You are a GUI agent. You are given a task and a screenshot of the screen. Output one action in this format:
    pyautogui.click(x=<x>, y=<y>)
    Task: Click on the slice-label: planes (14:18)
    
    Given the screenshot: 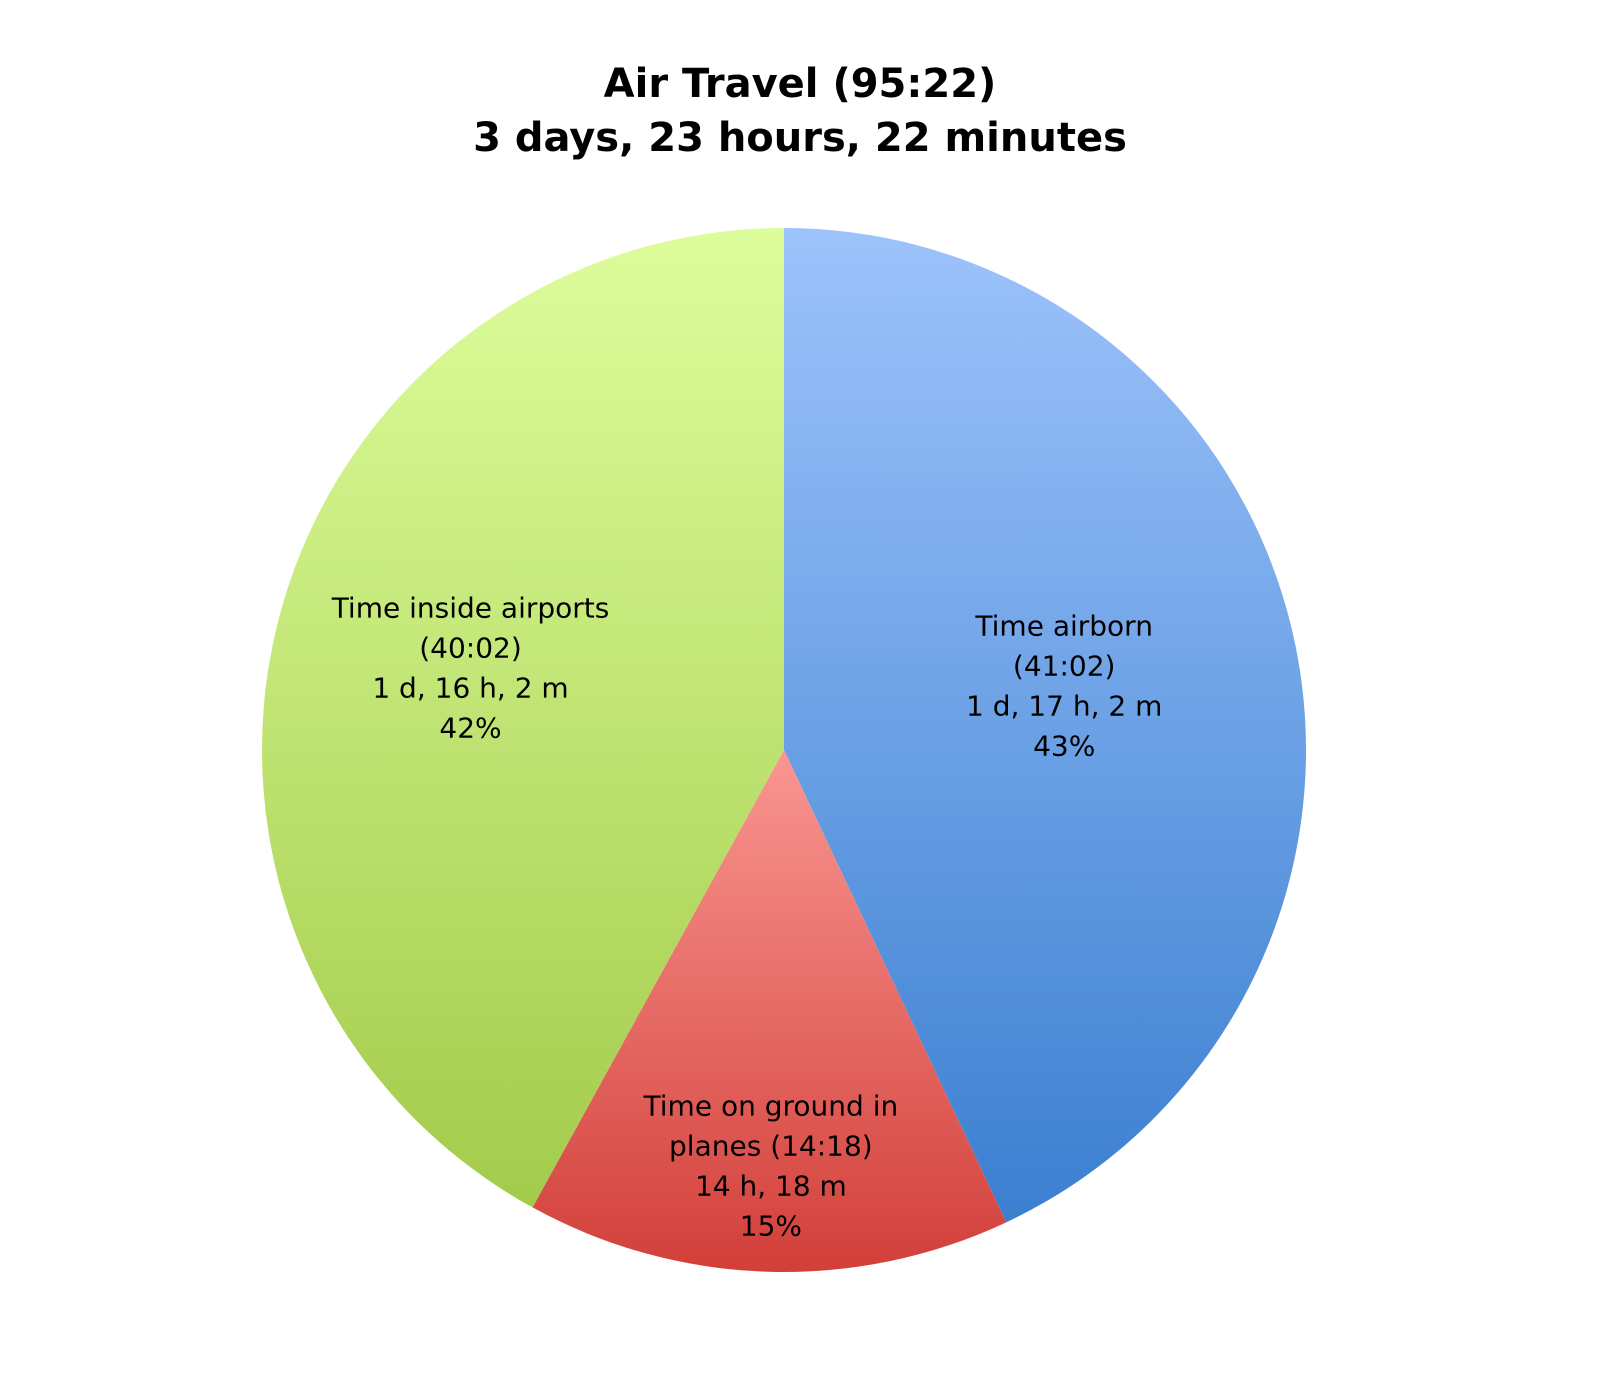 What is the action you would take?
    pyautogui.click(x=771, y=1145)
    